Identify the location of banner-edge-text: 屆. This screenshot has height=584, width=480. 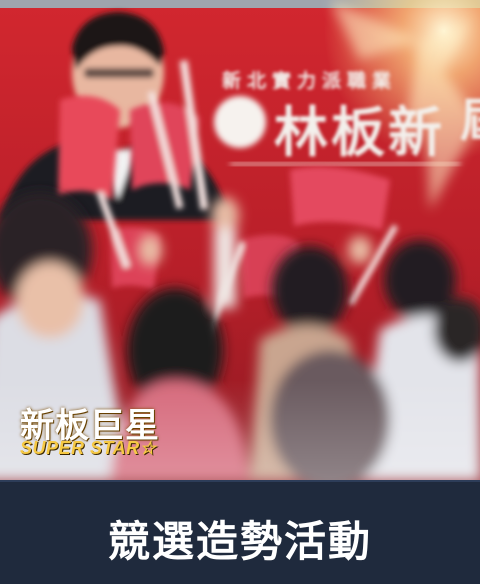
(470, 117).